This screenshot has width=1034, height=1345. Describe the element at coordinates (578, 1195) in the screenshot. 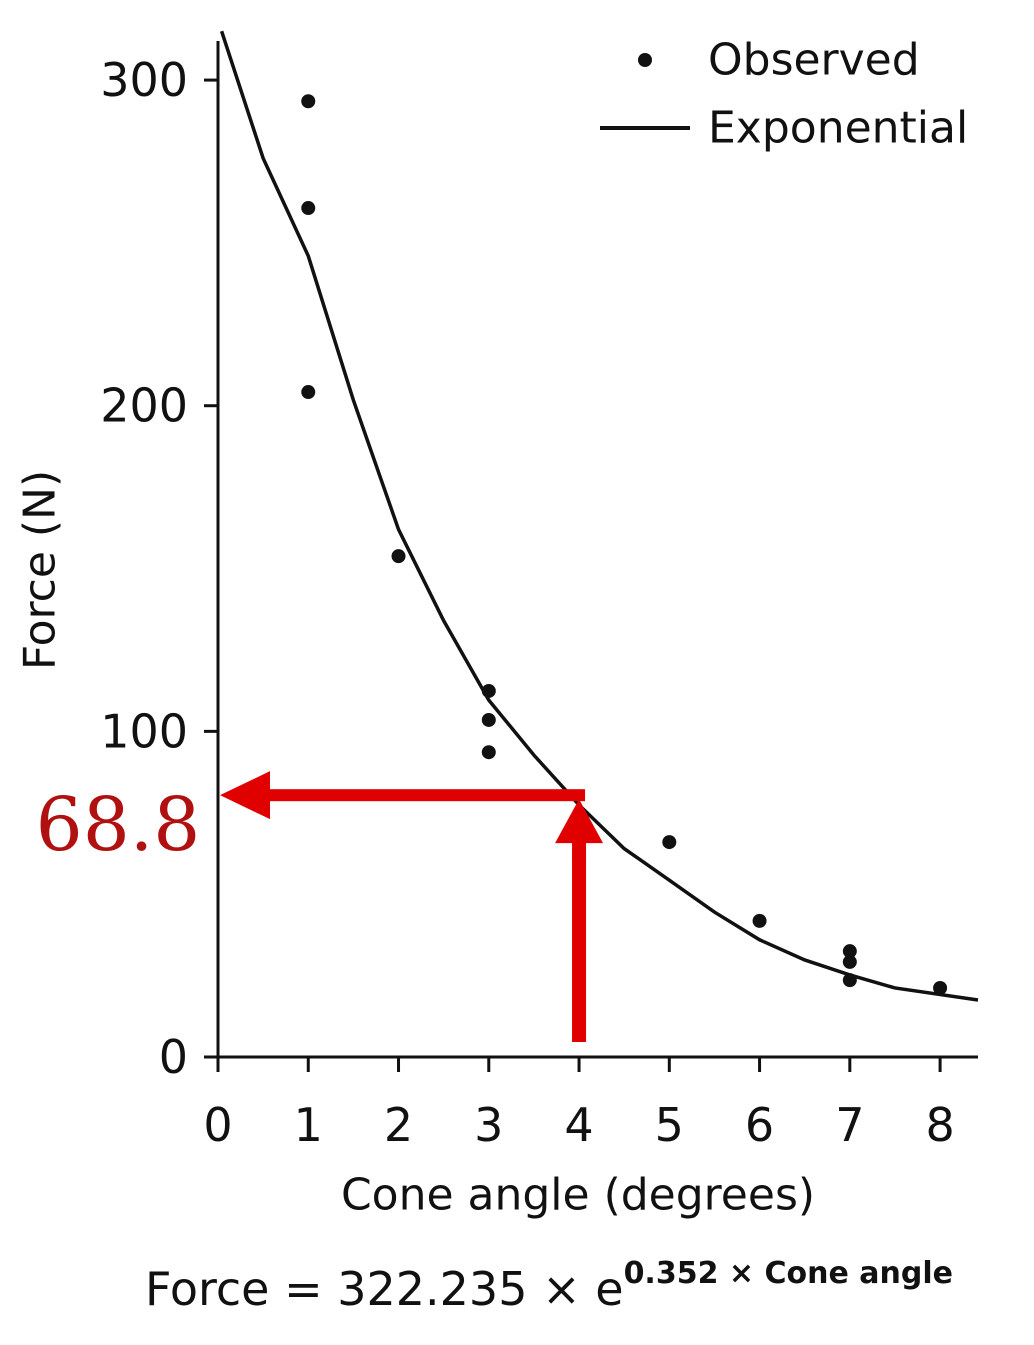

I see `x-axis-title: Cone angle (degrees)` at that location.